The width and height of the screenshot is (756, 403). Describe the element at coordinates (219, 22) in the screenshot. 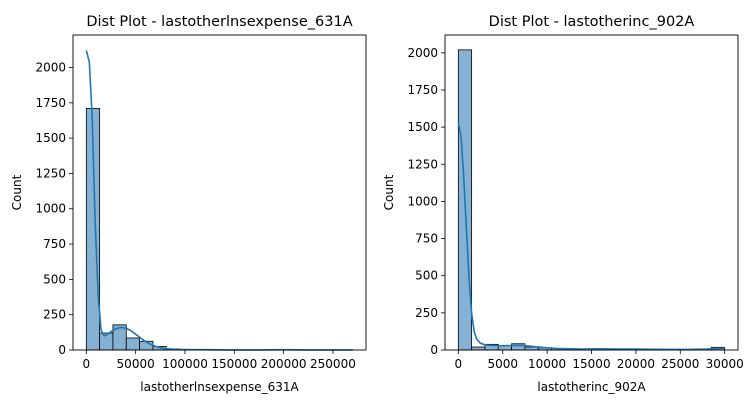

I see `chart-title: Dist Plot - lastotherlnsexpense_631A` at that location.